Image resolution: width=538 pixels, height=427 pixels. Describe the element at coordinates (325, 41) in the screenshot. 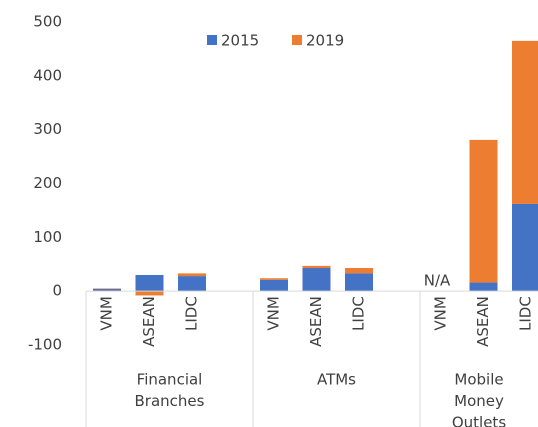

I see `legend-label: 2019` at that location.